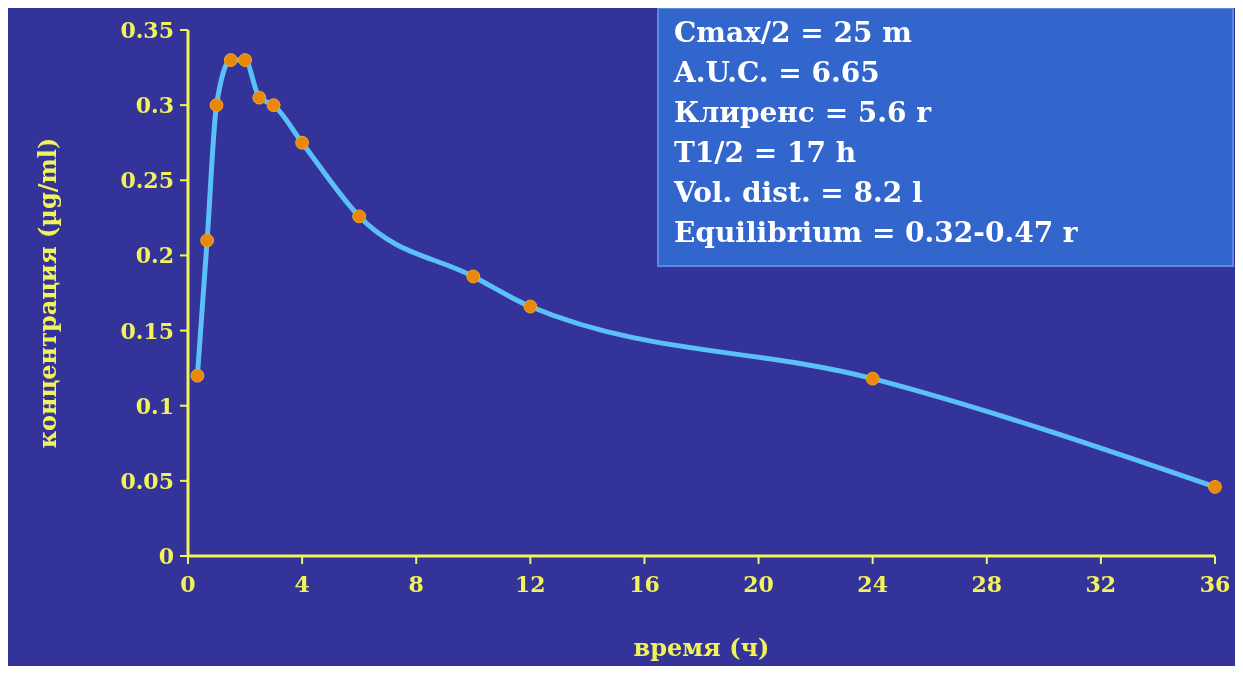 The image size is (1243, 674). What do you see at coordinates (416, 584) in the screenshot?
I see `x-tick-label: 8` at bounding box center [416, 584].